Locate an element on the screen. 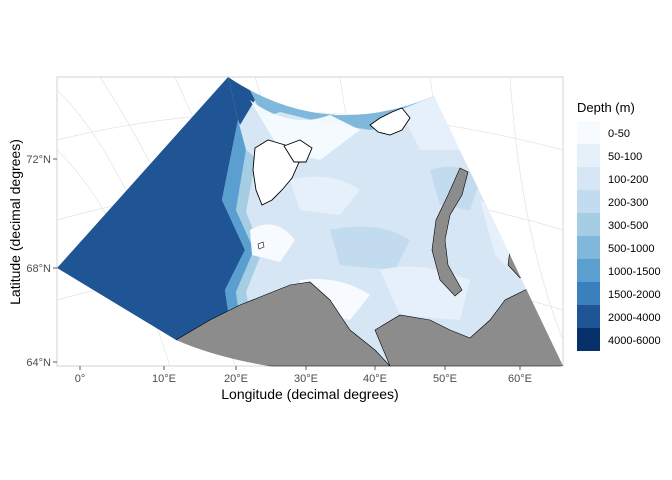 This screenshot has height=480, width=672. x-tick-label: 10°E is located at coordinates (164, 379).